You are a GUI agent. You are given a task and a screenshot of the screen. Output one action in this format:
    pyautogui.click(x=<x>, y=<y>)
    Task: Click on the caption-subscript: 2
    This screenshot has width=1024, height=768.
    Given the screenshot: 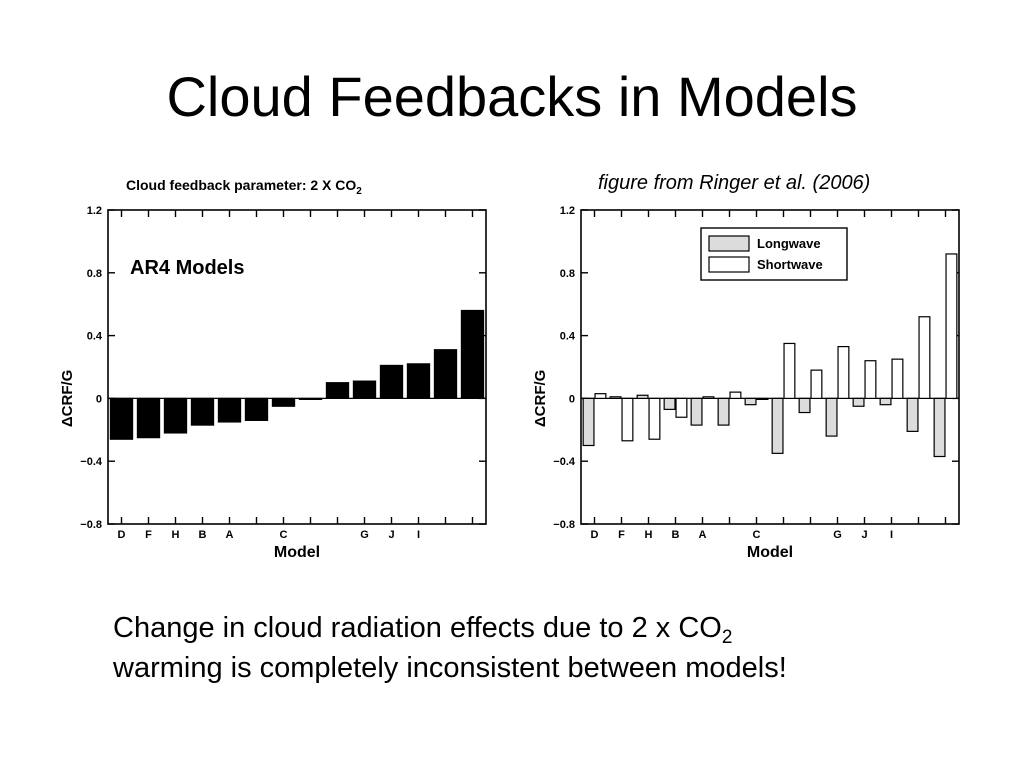 What is the action you would take?
    pyautogui.click(x=727, y=637)
    